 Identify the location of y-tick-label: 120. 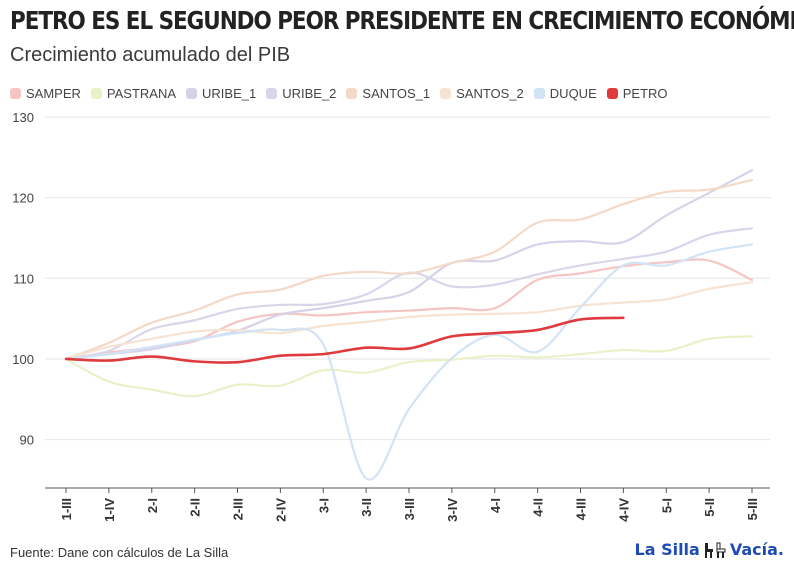
(23, 198).